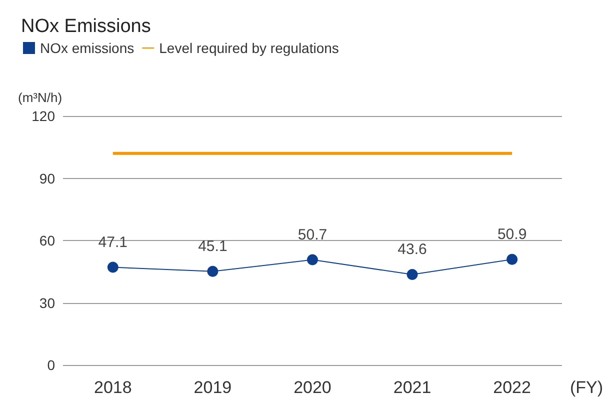 The width and height of the screenshot is (614, 415). I want to click on y-tick-label: 60, so click(47, 240).